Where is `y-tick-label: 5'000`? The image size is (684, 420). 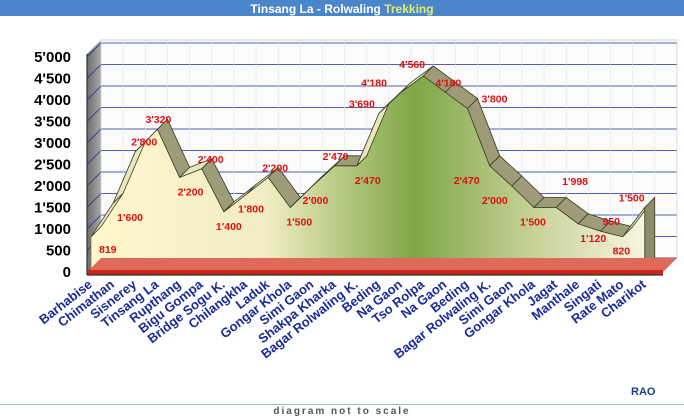
y-tick-label: 5'000 is located at coordinates (52, 57).